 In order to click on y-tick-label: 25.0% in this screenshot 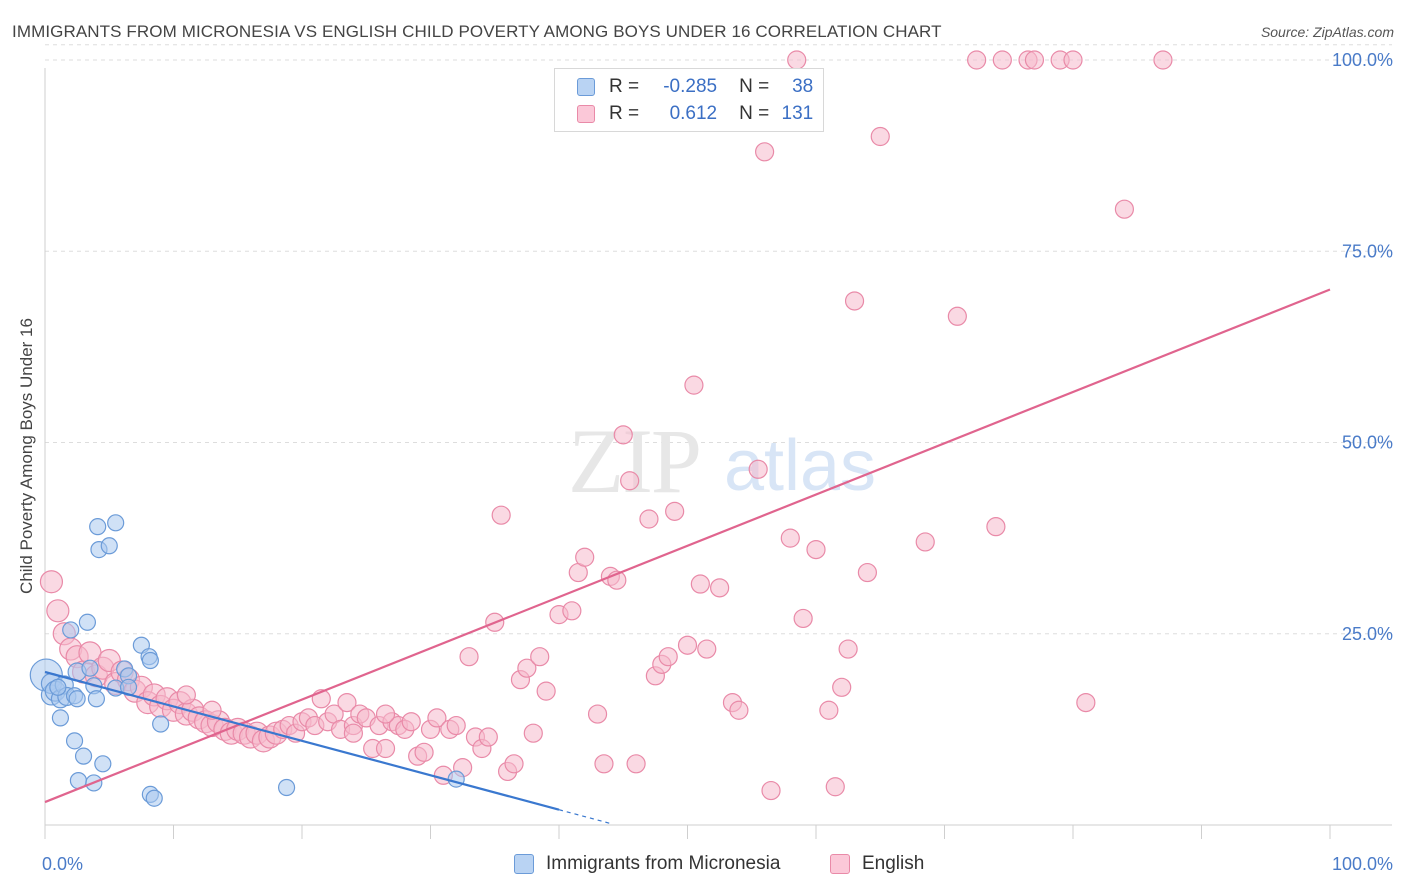, I will do `click(1367, 634)`.